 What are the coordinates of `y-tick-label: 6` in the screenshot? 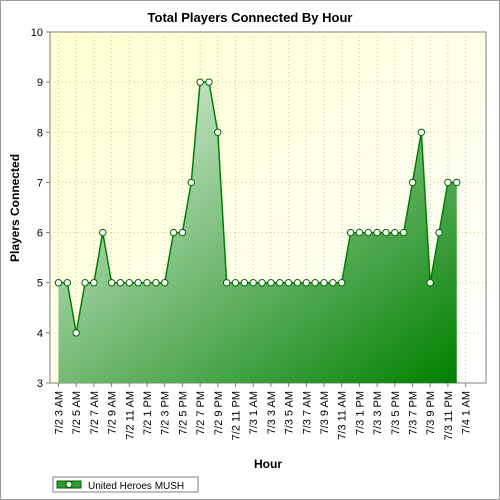 It's located at (40, 234).